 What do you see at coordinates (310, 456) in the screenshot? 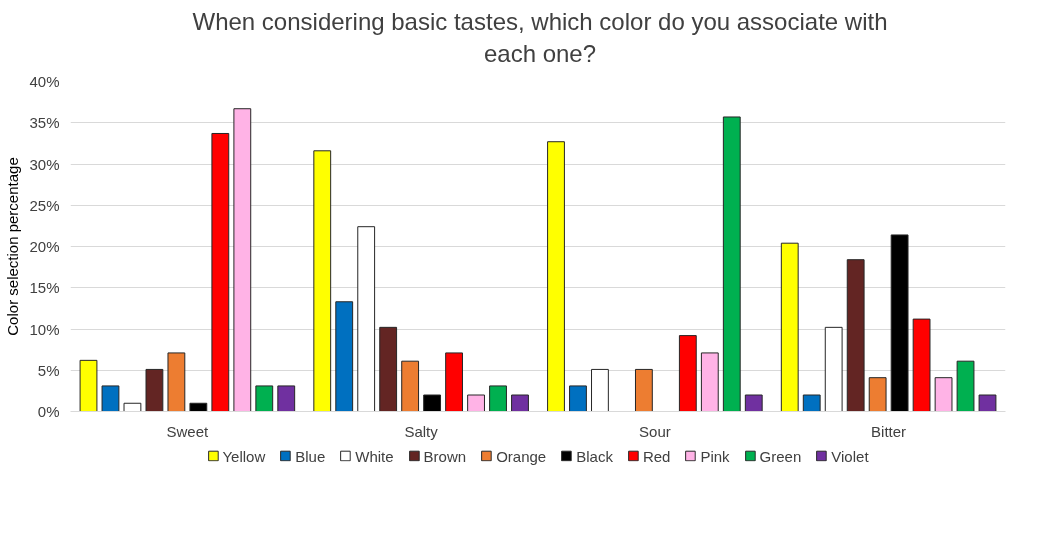
I see `legend-label: Blue` at bounding box center [310, 456].